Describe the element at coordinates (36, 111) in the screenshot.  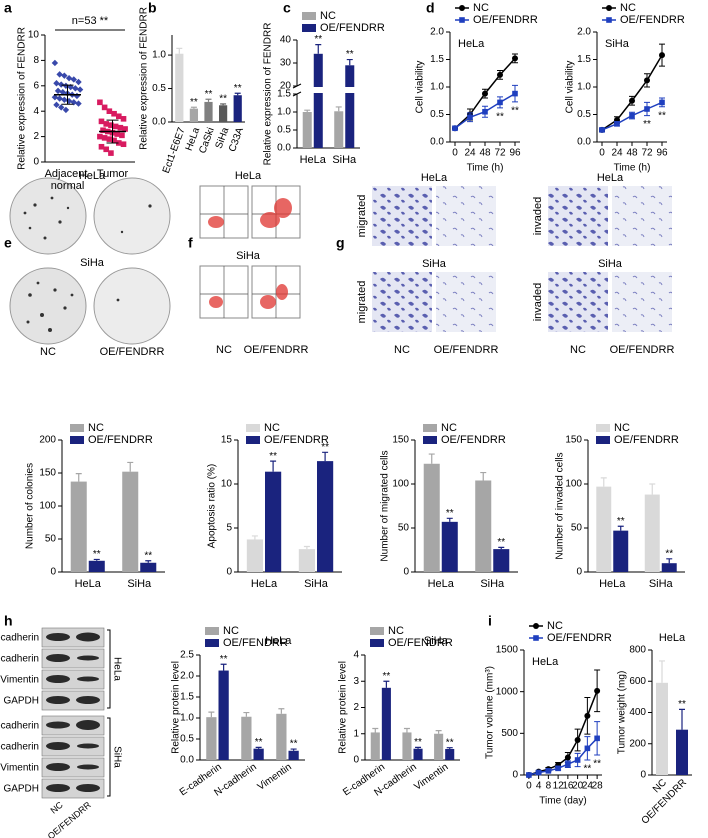
I see `y-tick-label: 4` at that location.